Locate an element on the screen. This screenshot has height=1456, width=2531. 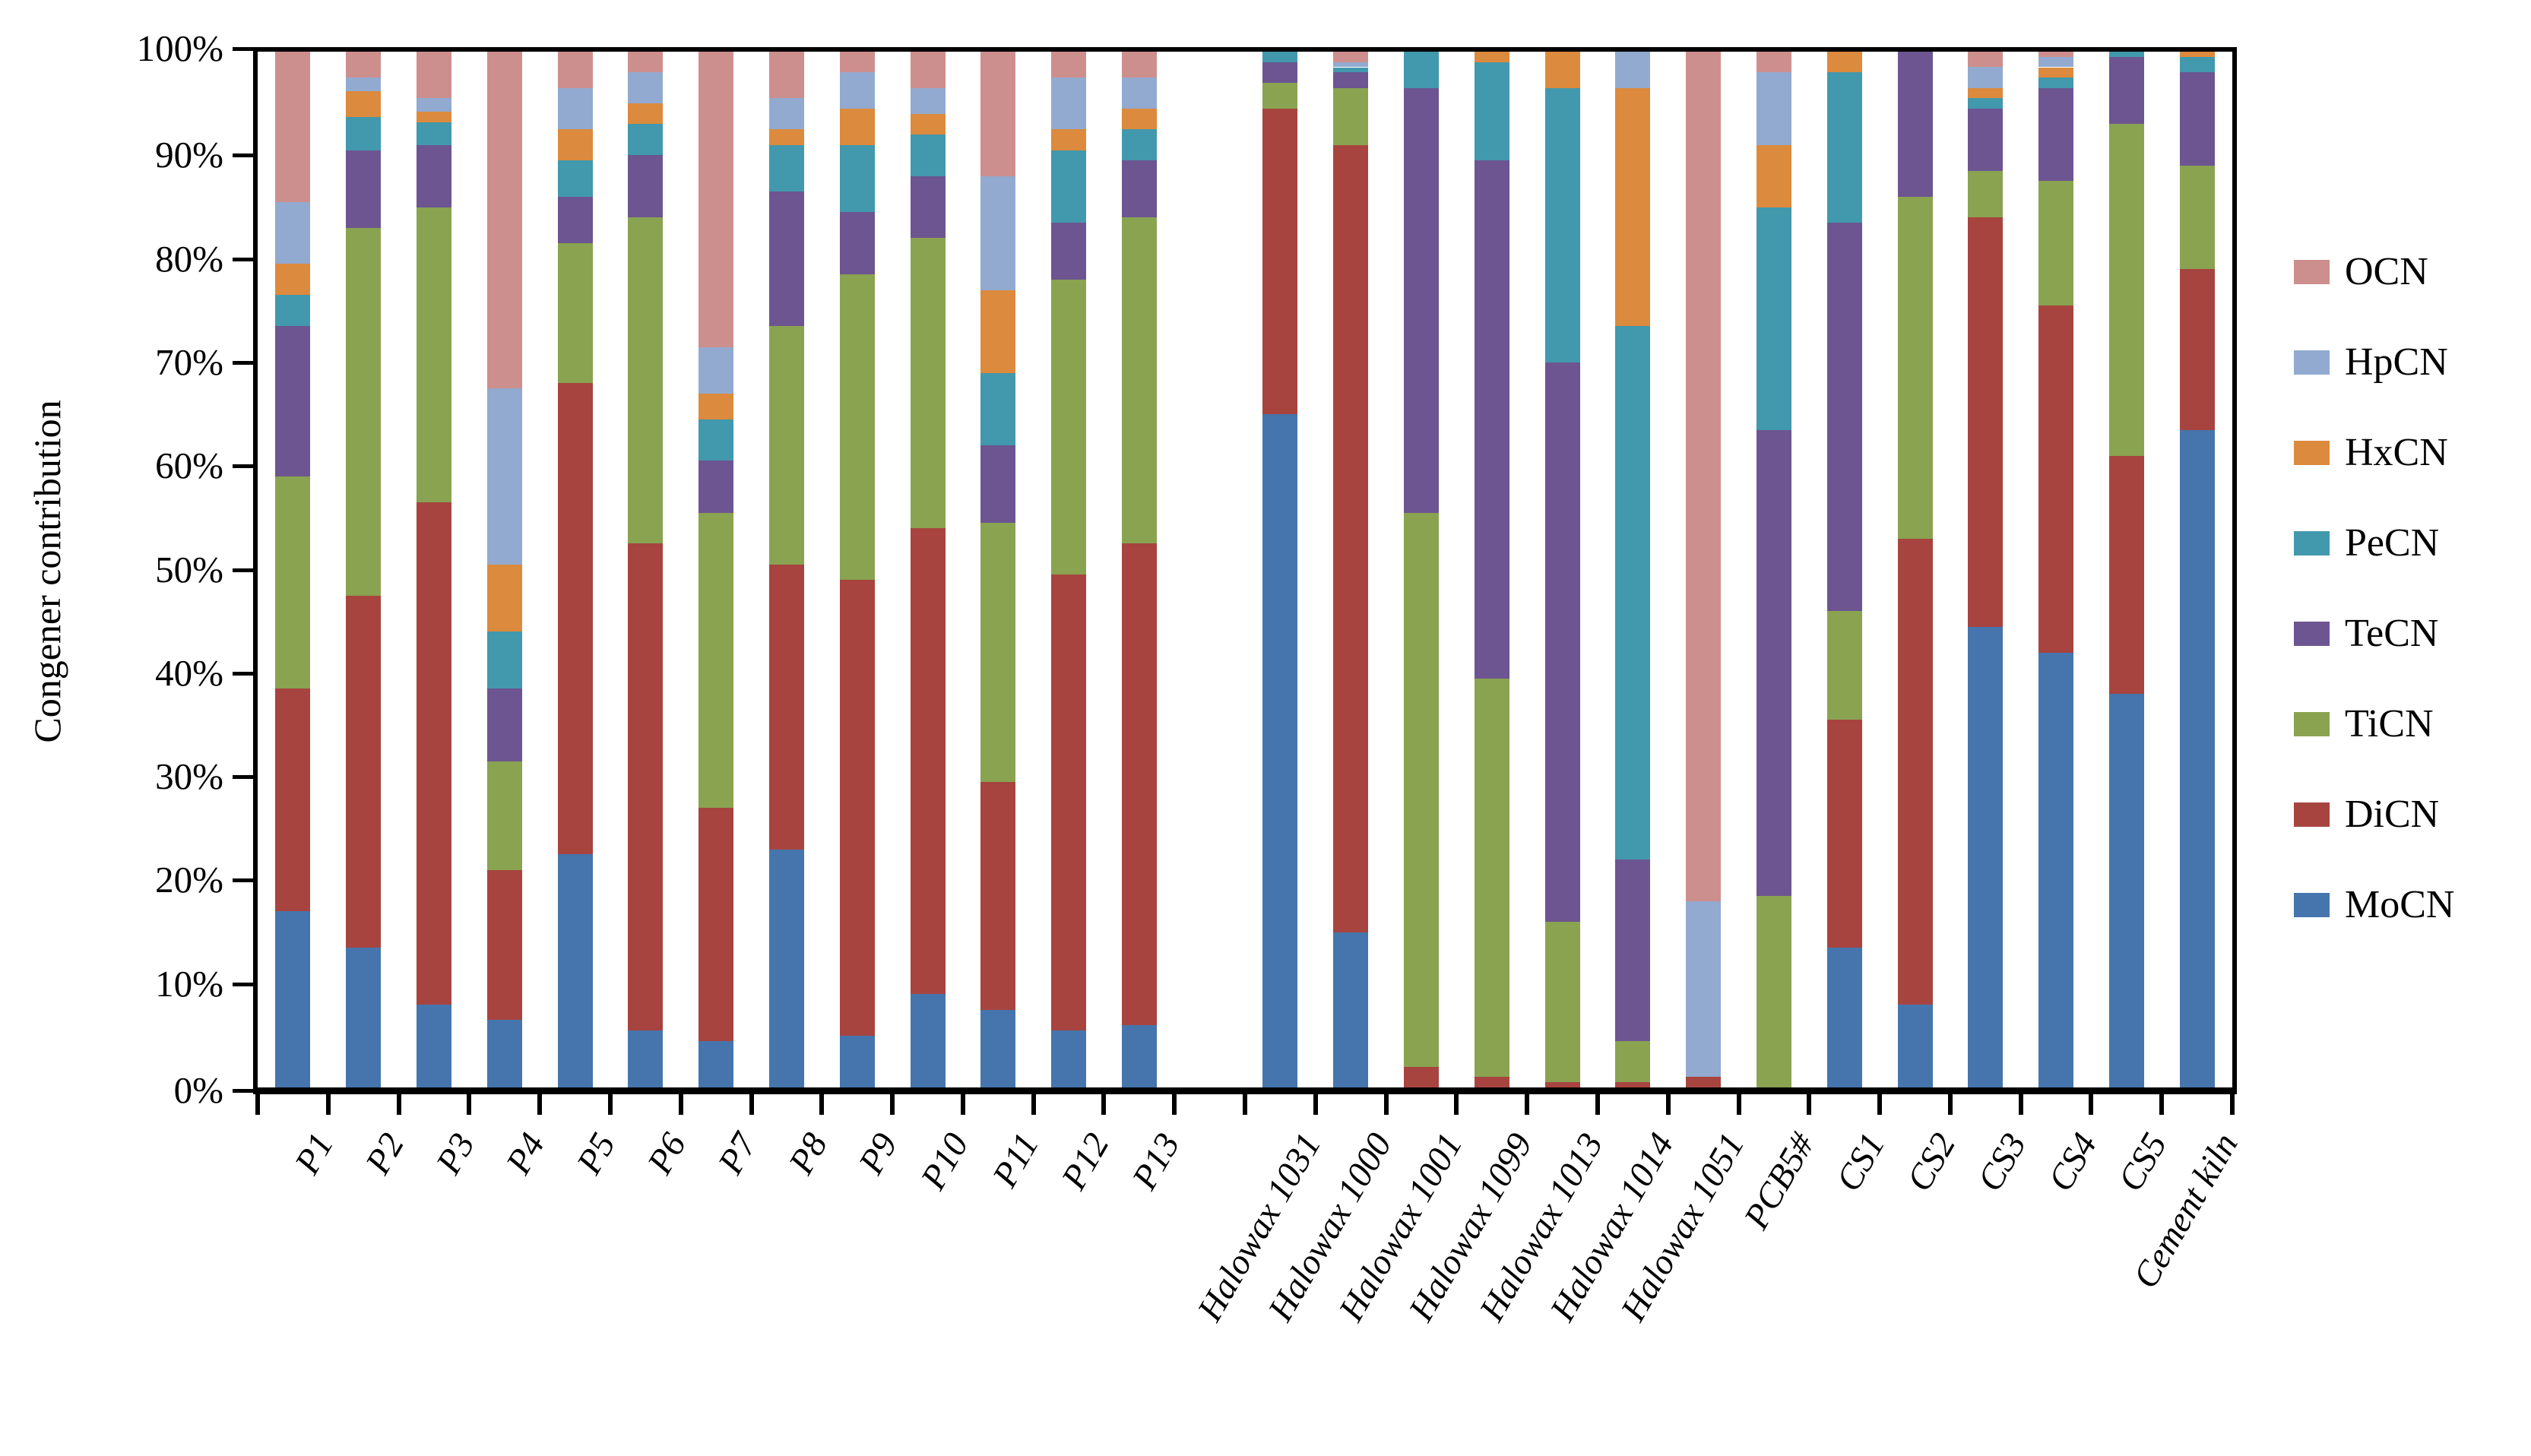
bar-cs4 is located at coordinates (2055, 569).